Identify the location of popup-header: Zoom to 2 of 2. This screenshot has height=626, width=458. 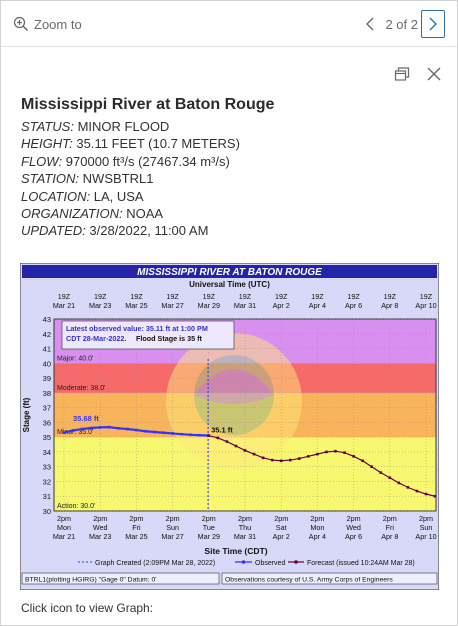
(229, 24).